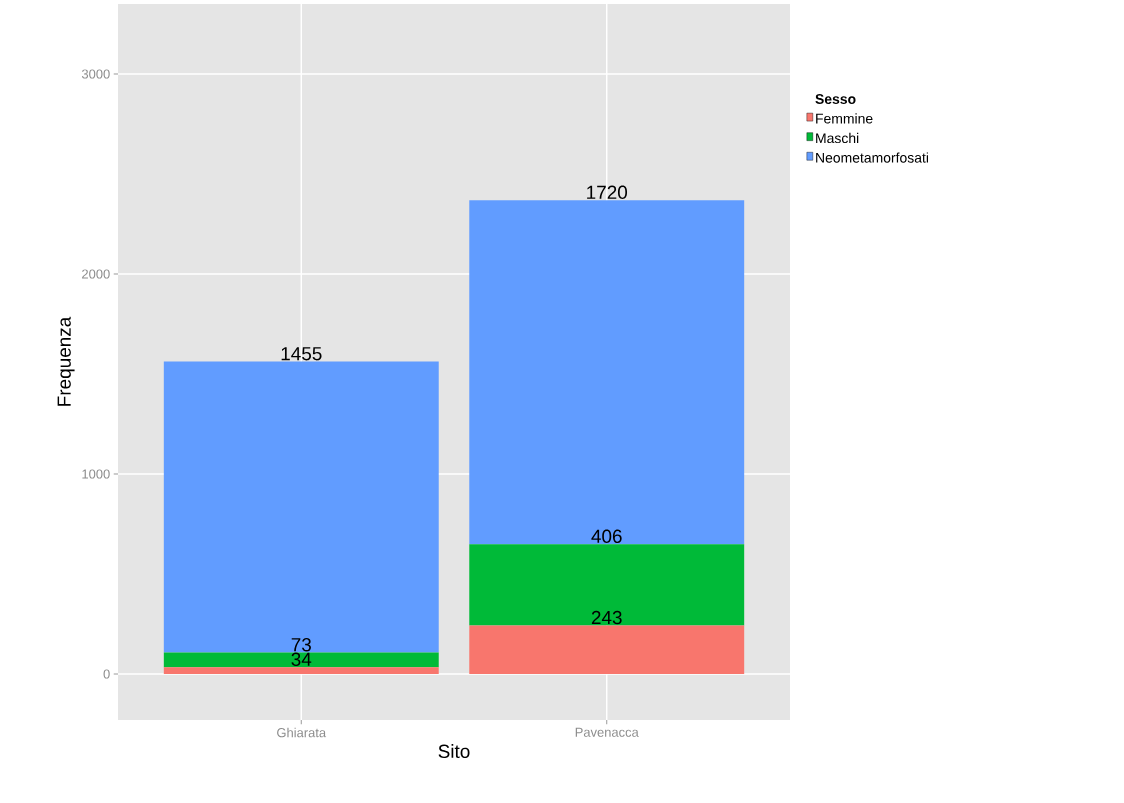 The width and height of the screenshot is (1124, 803). What do you see at coordinates (844, 118) in the screenshot?
I see `legend-label: Femmine` at bounding box center [844, 118].